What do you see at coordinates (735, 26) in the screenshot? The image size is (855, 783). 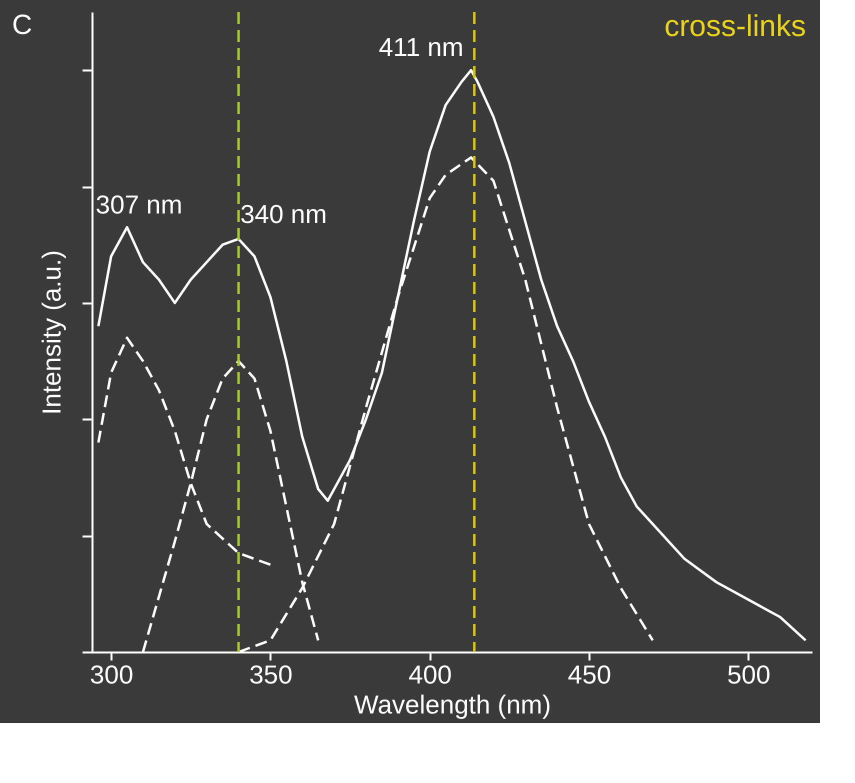 I see `text: cross-links` at bounding box center [735, 26].